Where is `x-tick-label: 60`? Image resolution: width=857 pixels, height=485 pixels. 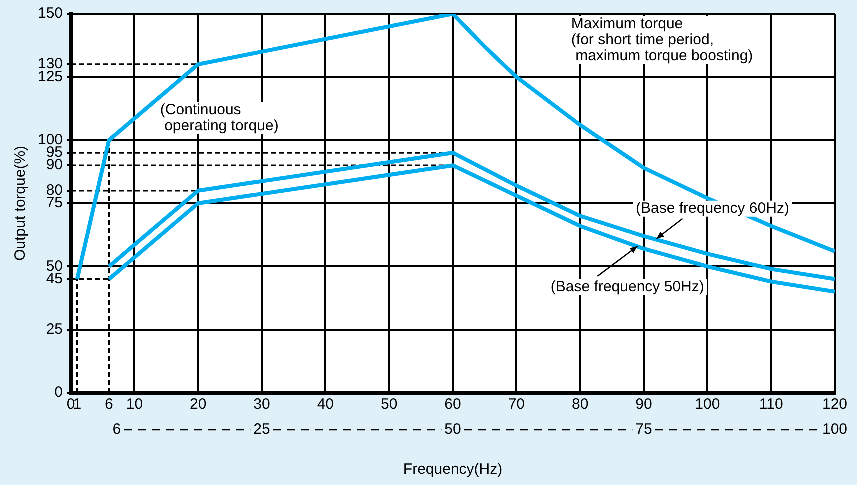 x-tick-label: 60 is located at coordinates (453, 405).